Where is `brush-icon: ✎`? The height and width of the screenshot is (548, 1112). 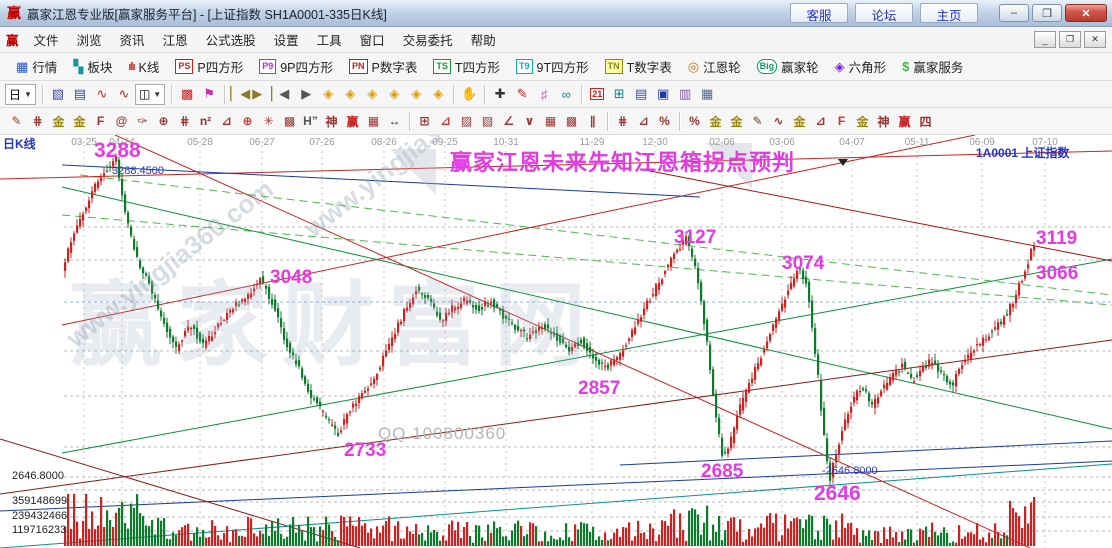
brush-icon: ✎ is located at coordinates (16, 121).